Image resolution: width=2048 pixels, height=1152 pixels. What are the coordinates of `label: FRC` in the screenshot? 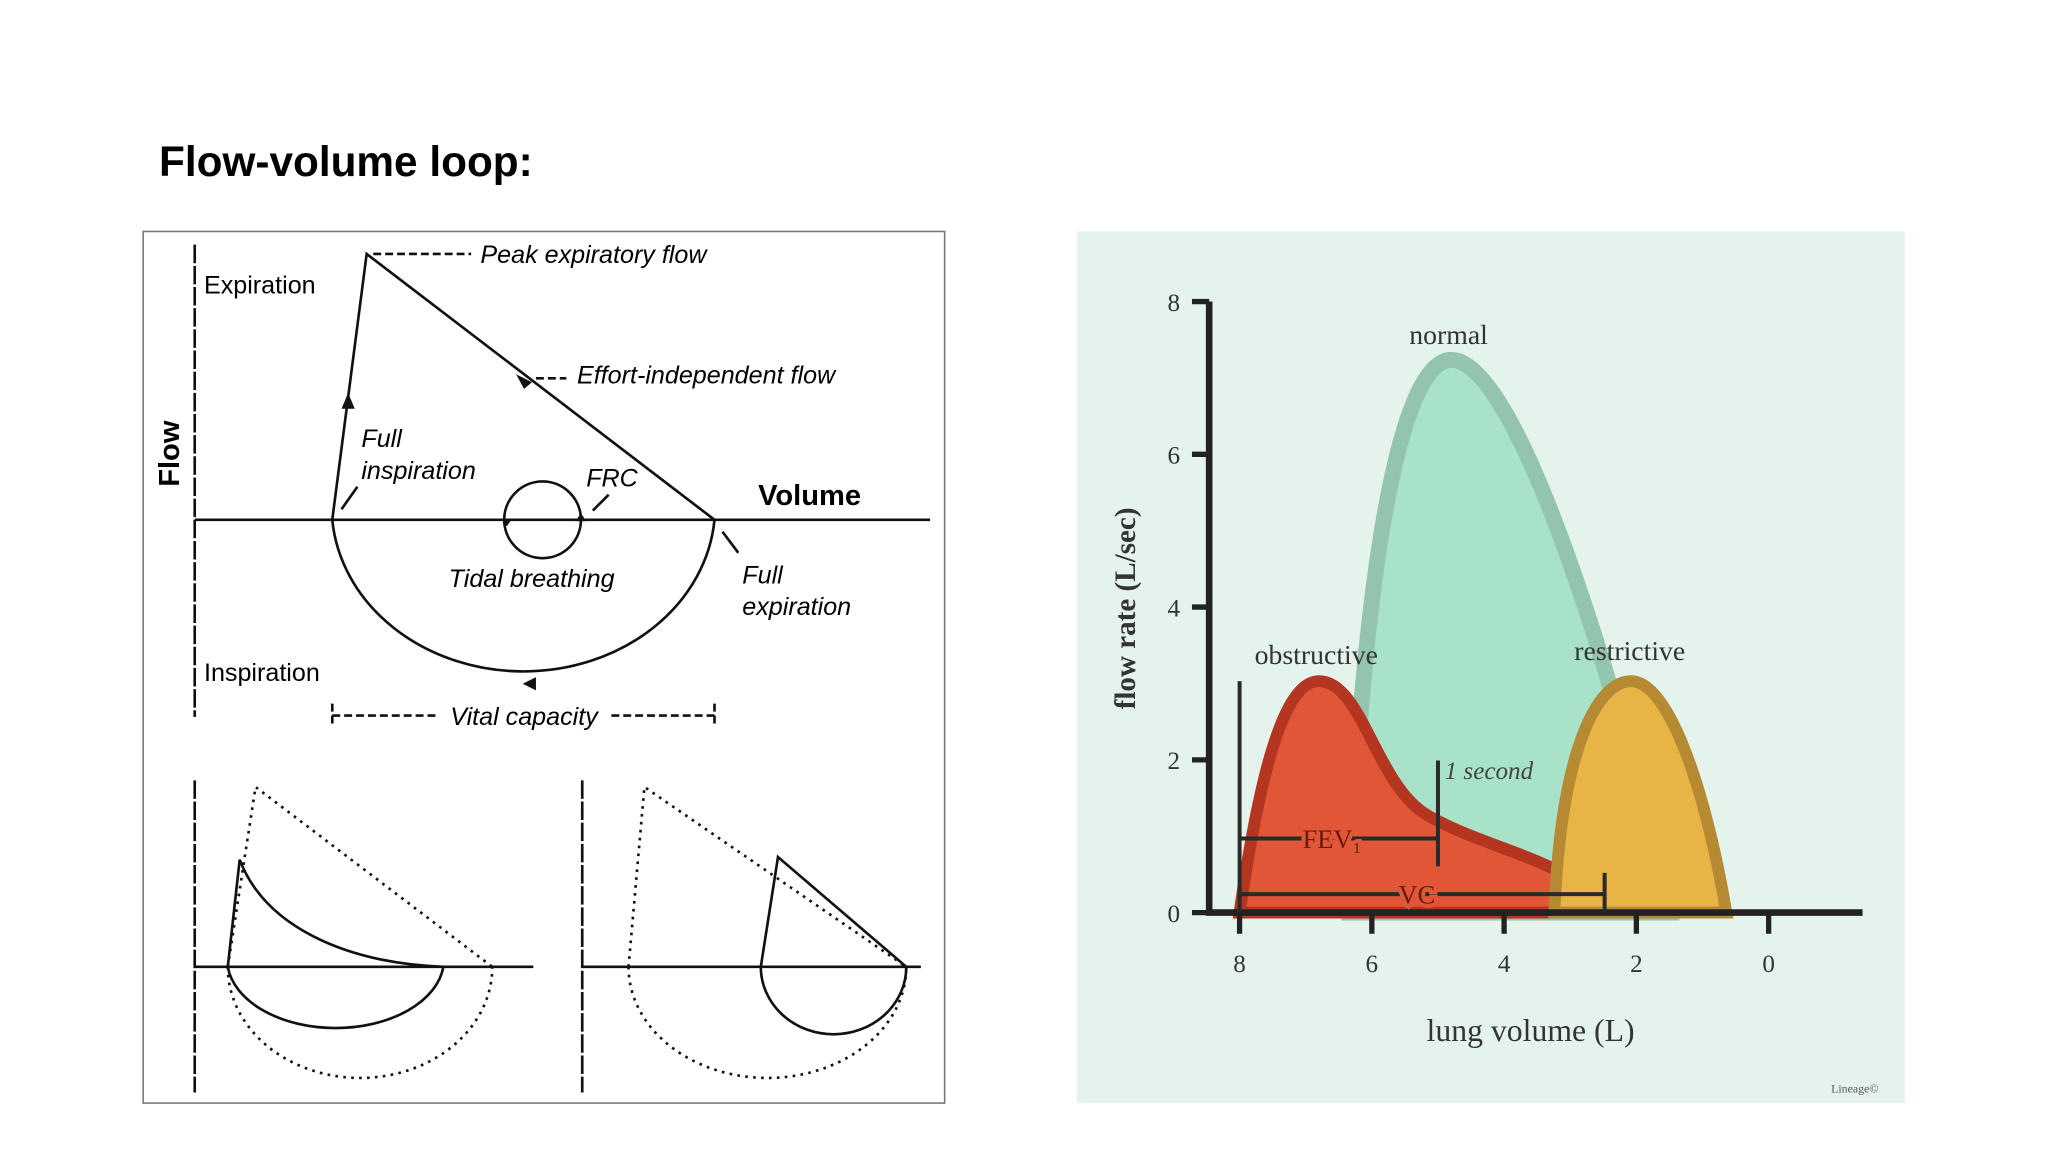 It's located at (612, 479).